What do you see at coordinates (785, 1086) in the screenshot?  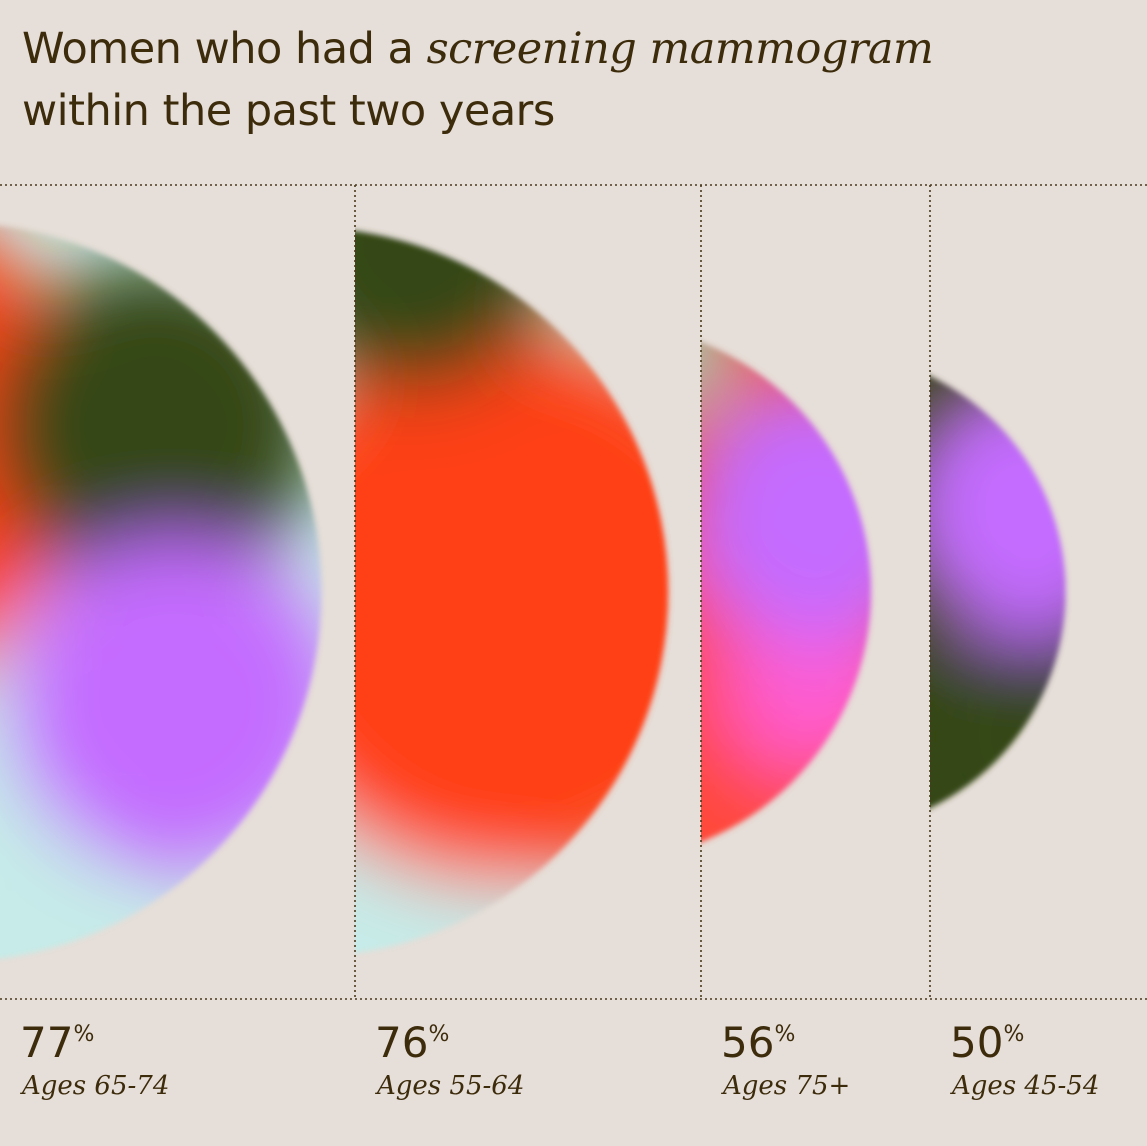 I see `category-label: Ages 75+` at bounding box center [785, 1086].